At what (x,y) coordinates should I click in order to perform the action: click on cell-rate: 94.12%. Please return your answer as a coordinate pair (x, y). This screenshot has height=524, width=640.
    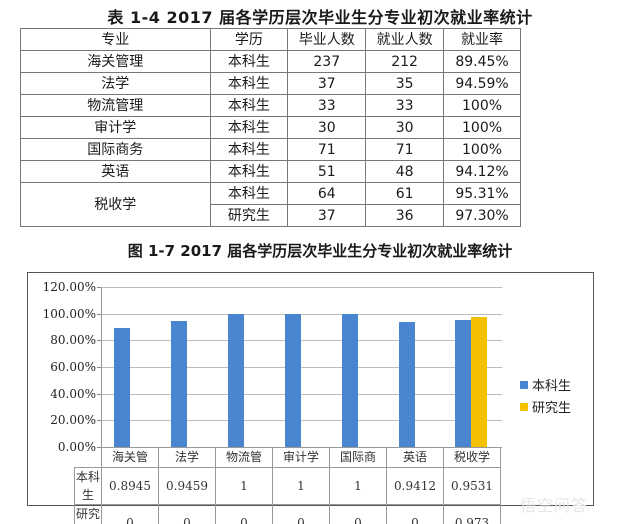
    Looking at the image, I should click on (482, 171).